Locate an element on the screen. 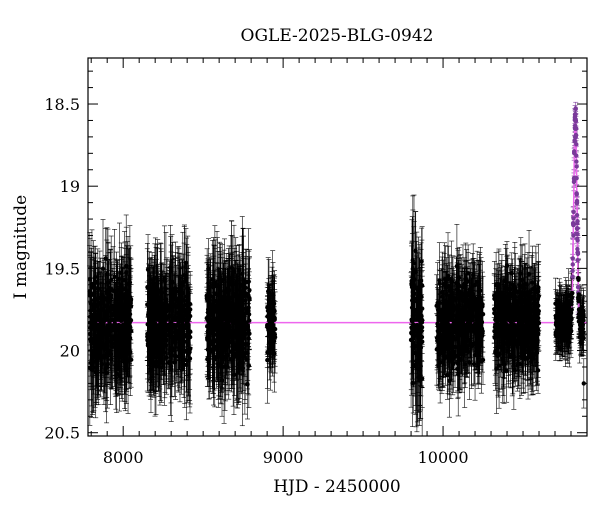 The image size is (600, 512). chart-title: OGLE-2025-BLG-0942 is located at coordinates (337, 36).